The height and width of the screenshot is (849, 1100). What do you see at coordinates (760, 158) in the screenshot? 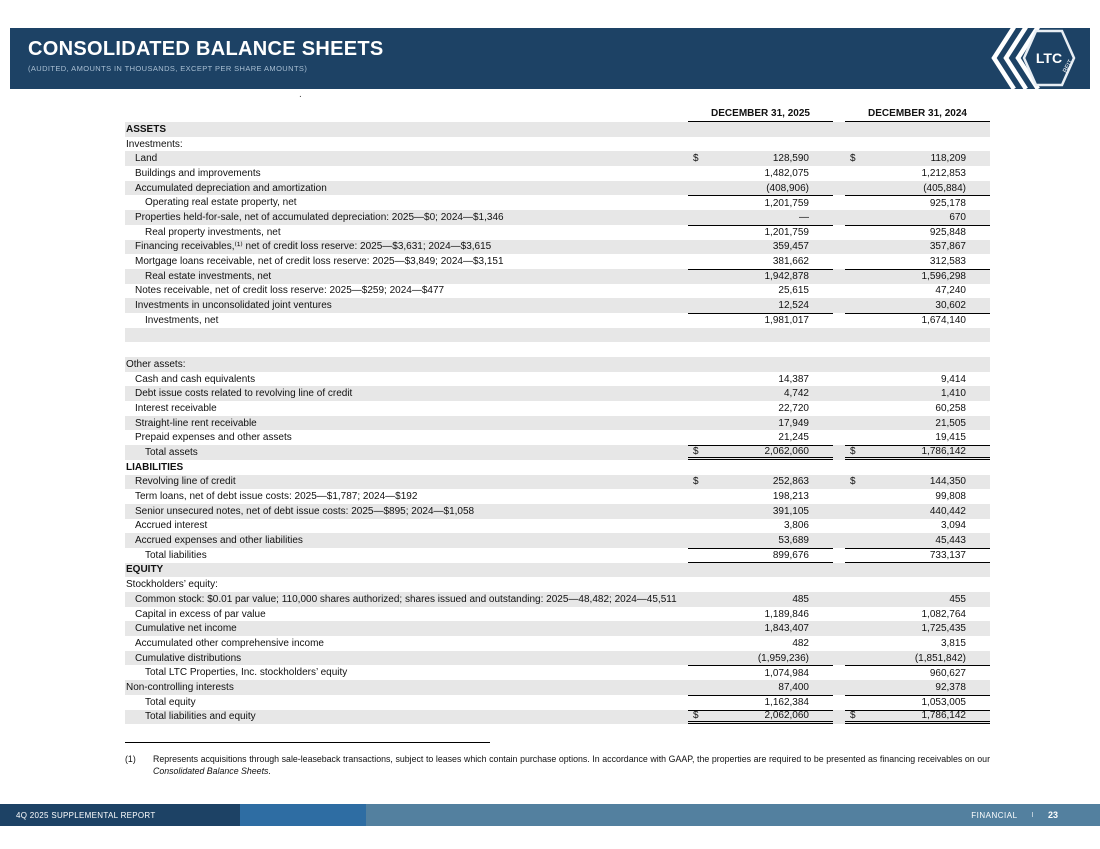
I see `value-cell-2025: $128,590` at bounding box center [760, 158].